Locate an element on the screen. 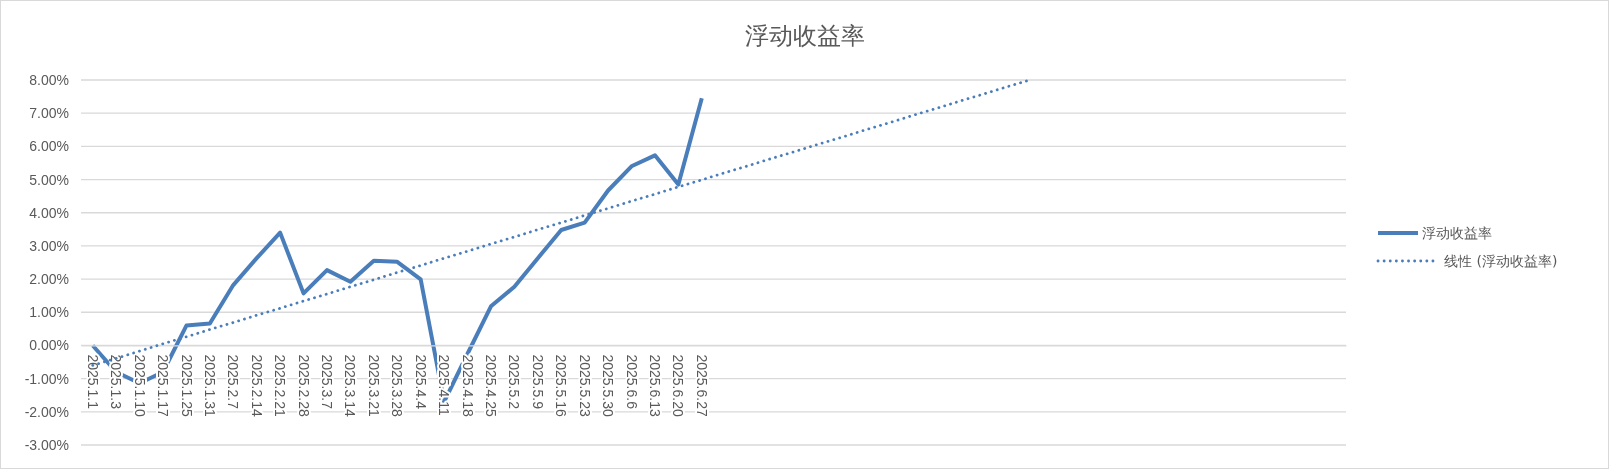  x-tick-label: 2025.4.4 is located at coordinates (420, 382).